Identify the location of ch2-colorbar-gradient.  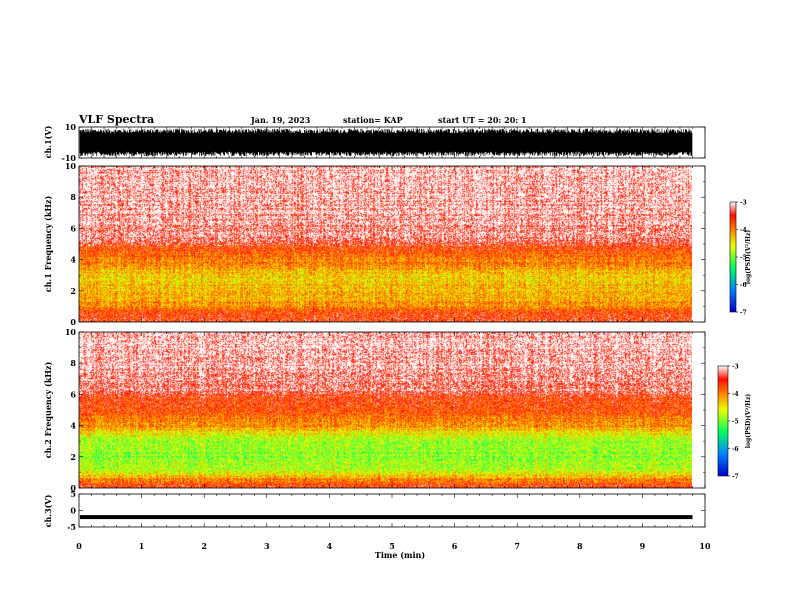
(723, 421).